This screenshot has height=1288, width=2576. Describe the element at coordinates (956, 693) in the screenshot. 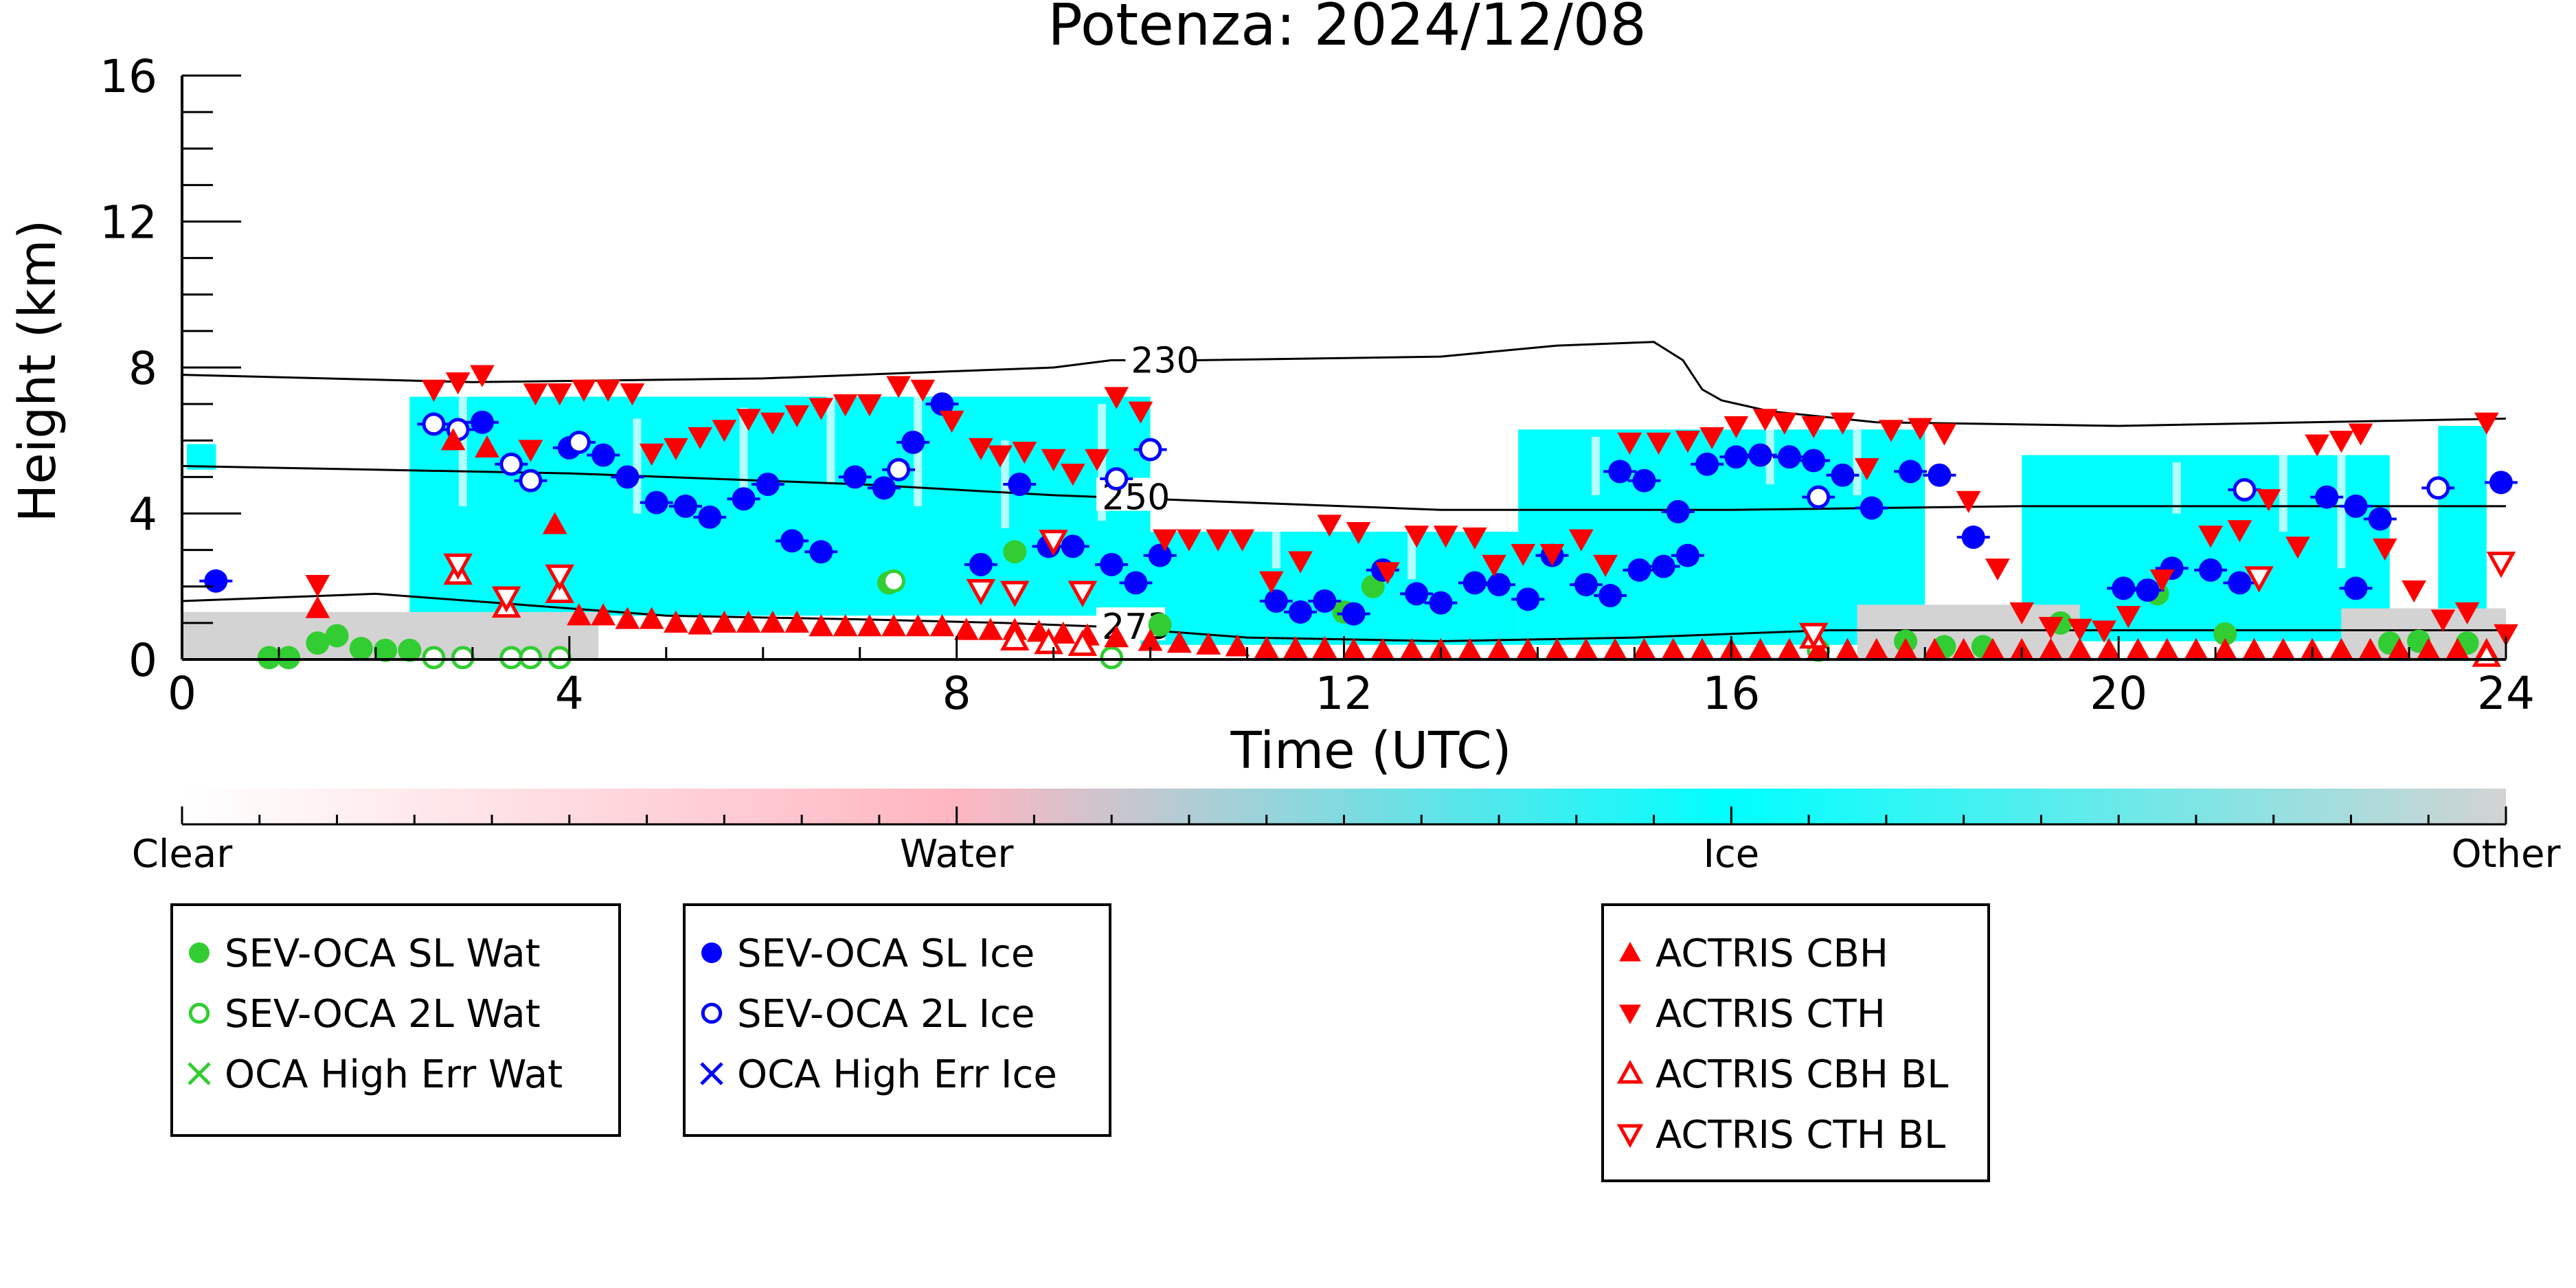

I see `x-tick-label: 8` at that location.